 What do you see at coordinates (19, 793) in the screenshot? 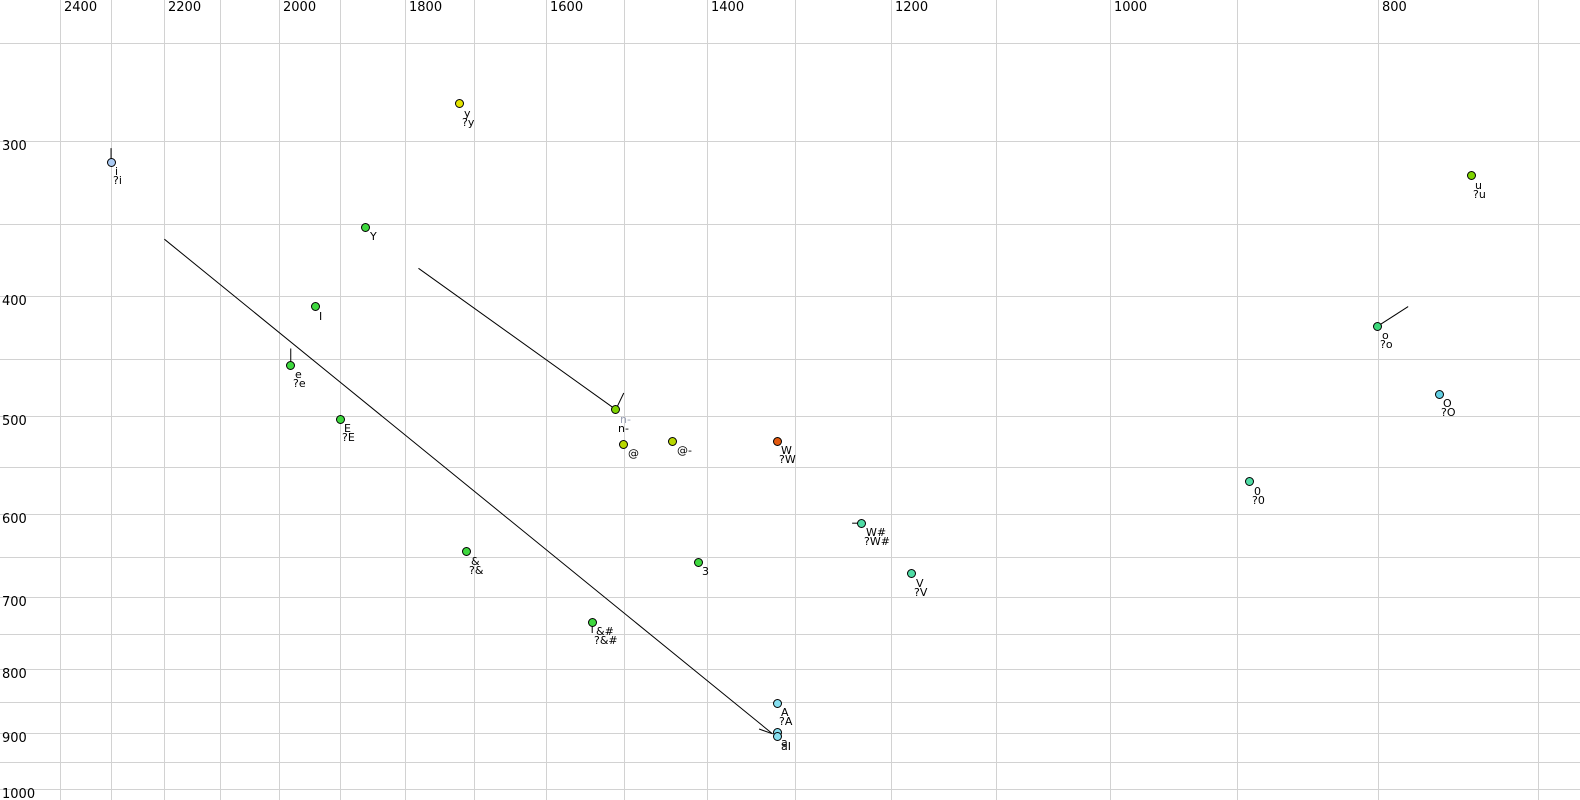
I see `y-axis-tick-1000: 1000` at bounding box center [19, 793].